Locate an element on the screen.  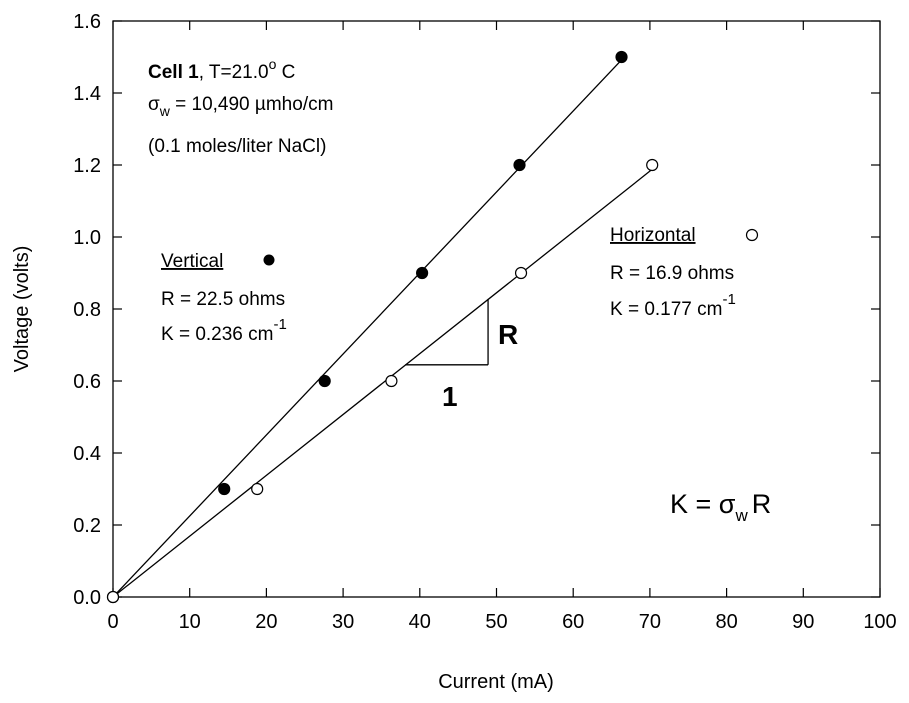
x-tick-label: 60 is located at coordinates (573, 622).